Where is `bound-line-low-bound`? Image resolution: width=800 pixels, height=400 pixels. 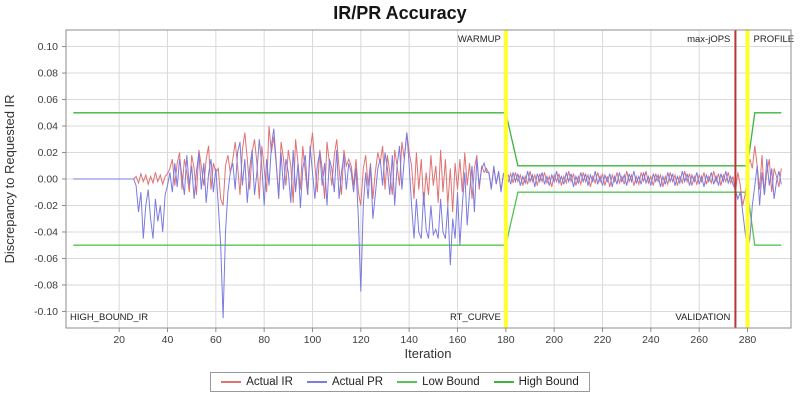
bound-line-low-bound is located at coordinates (427, 218).